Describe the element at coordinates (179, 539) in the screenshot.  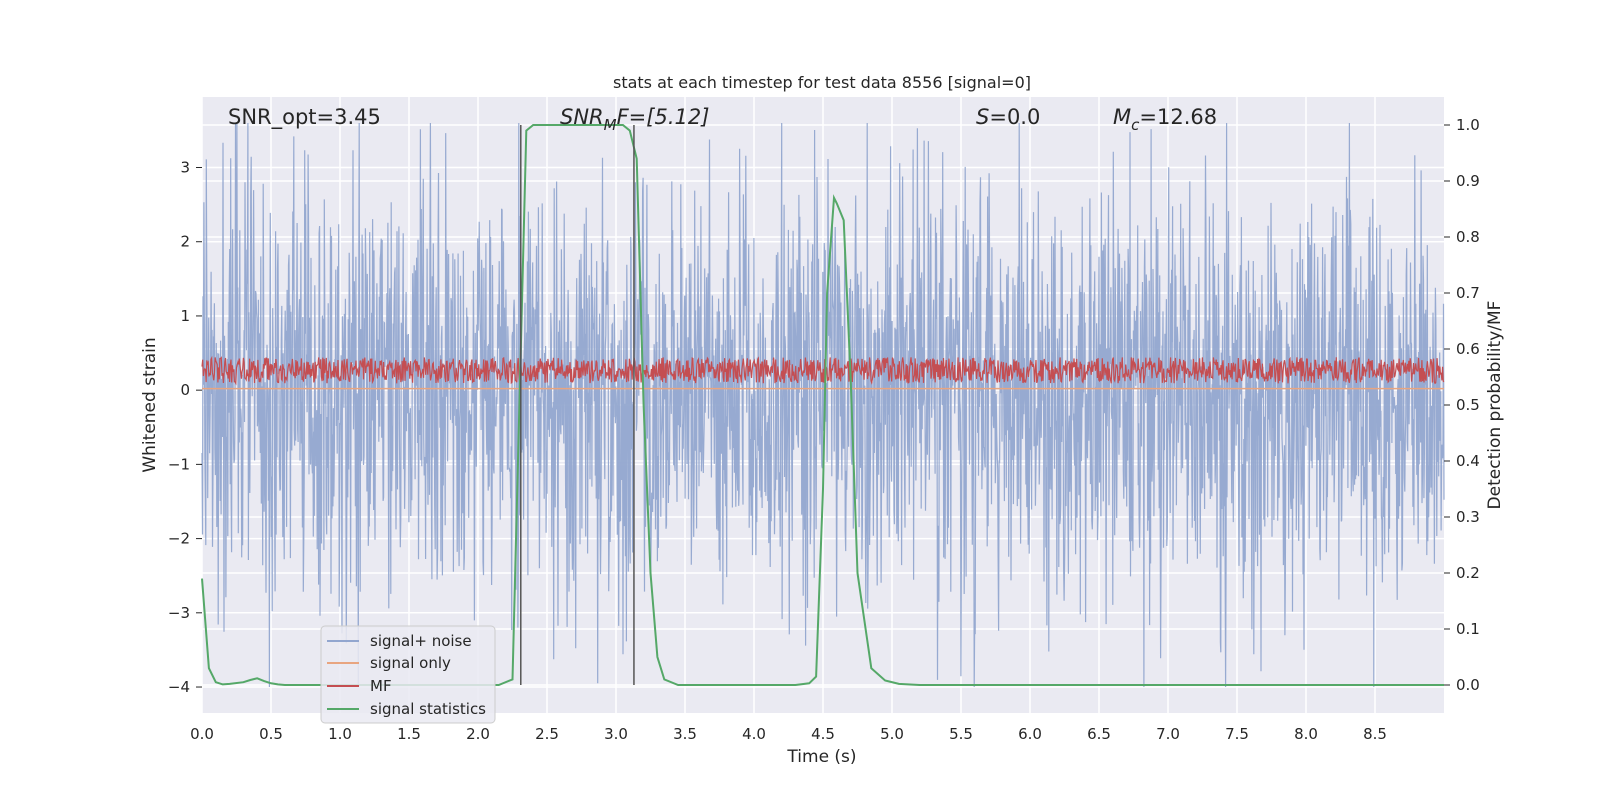
I see `left-y-tick-label: −2` at that location.